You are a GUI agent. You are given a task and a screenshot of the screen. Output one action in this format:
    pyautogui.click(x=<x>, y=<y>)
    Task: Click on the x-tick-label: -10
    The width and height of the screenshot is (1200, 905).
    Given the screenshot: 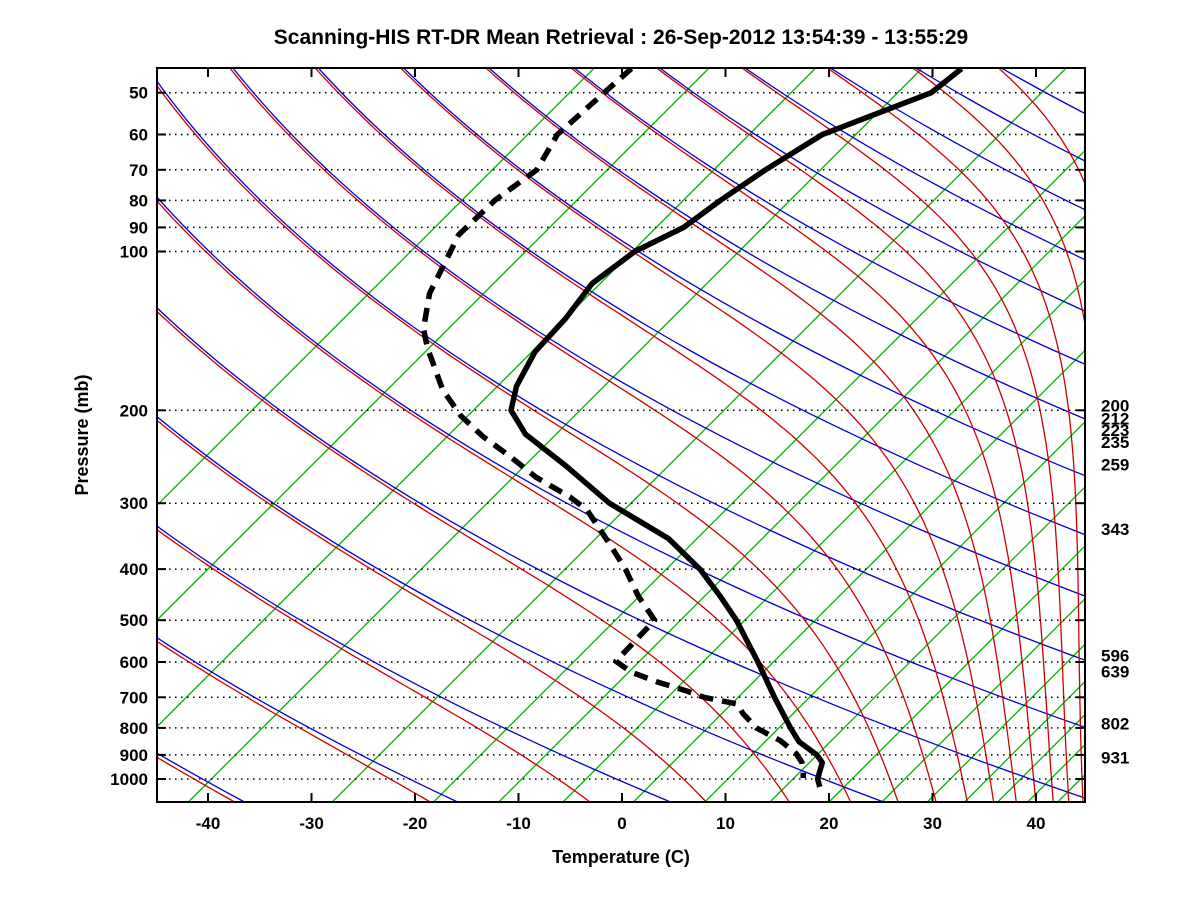 What is the action you would take?
    pyautogui.click(x=518, y=823)
    